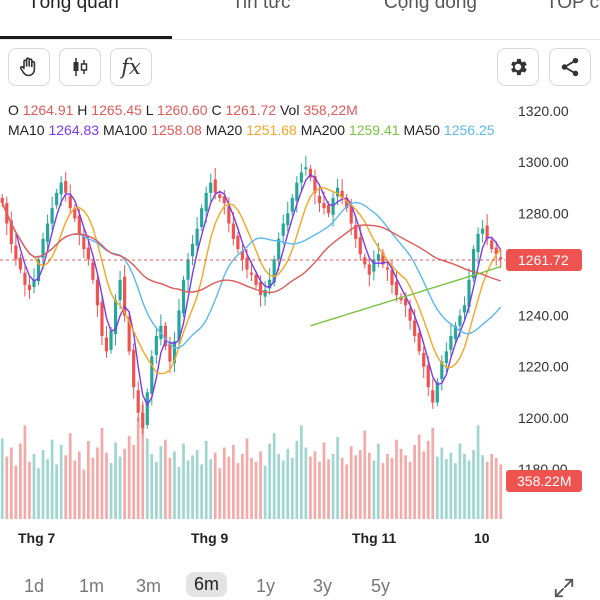 Image resolution: width=600 pixels, height=600 pixels. Describe the element at coordinates (271, 130) in the screenshot. I see `ma20-value: 1251.68` at that location.